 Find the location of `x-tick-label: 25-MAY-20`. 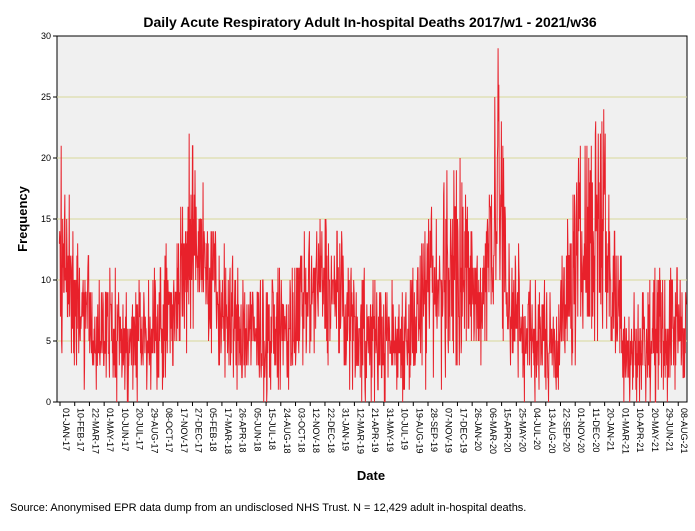

x-tick-label: 25-MAY-20 is located at coordinates (522, 430).